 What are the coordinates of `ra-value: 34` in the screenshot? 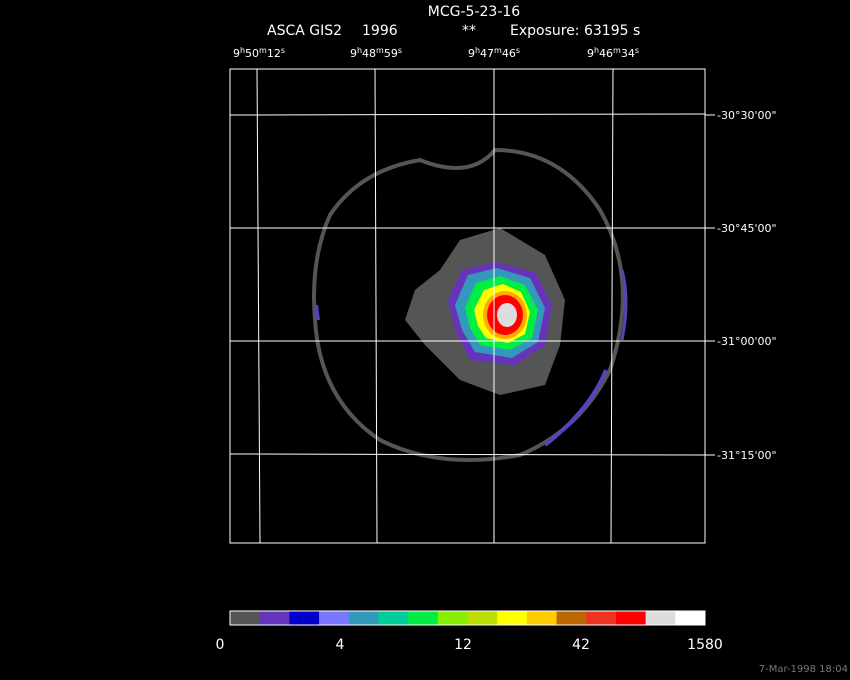 It's located at (628, 53).